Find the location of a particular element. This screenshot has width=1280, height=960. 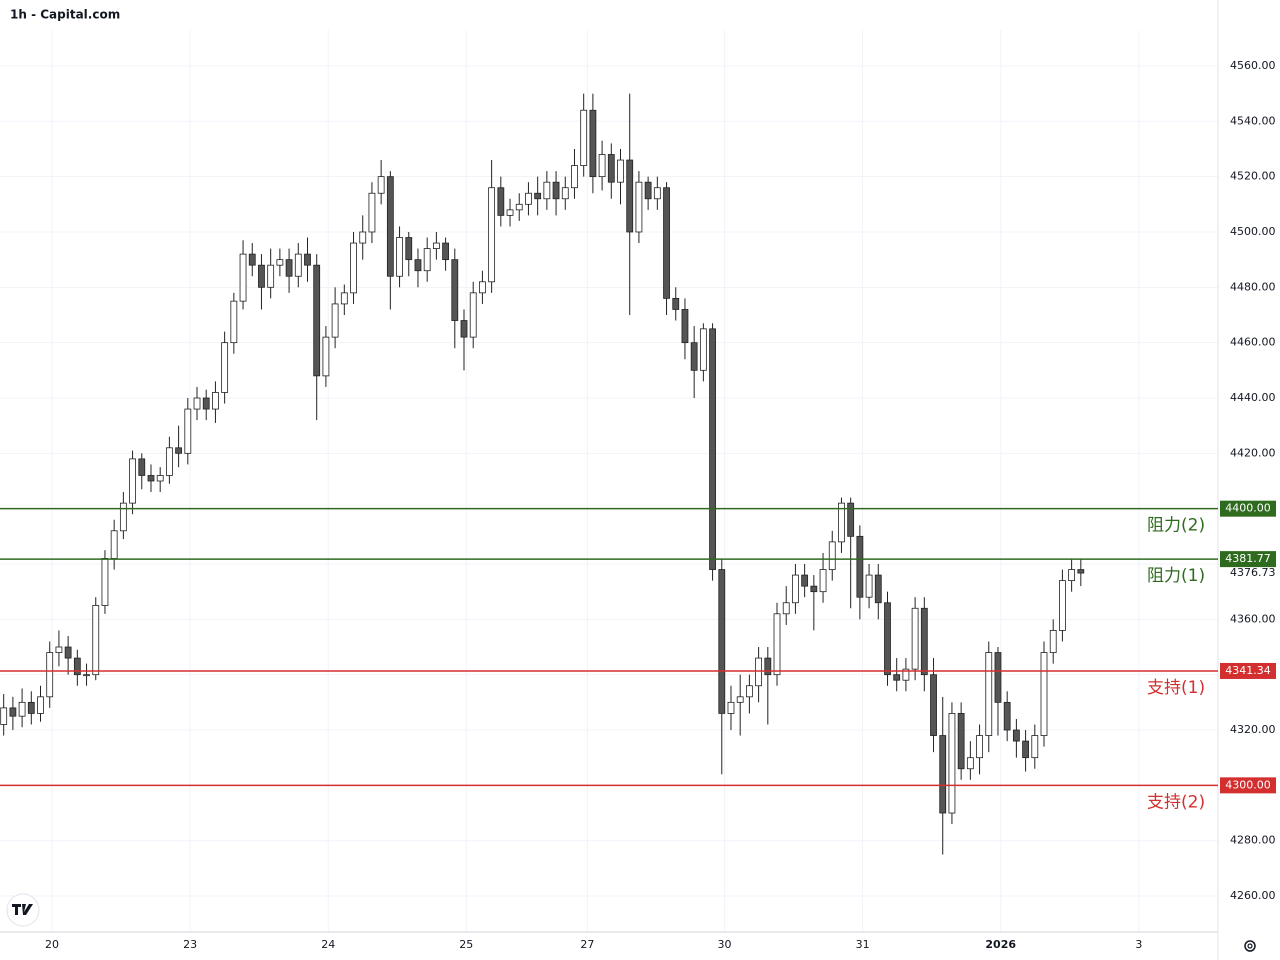

y-tick-label: 4560.00 is located at coordinates (1253, 65).